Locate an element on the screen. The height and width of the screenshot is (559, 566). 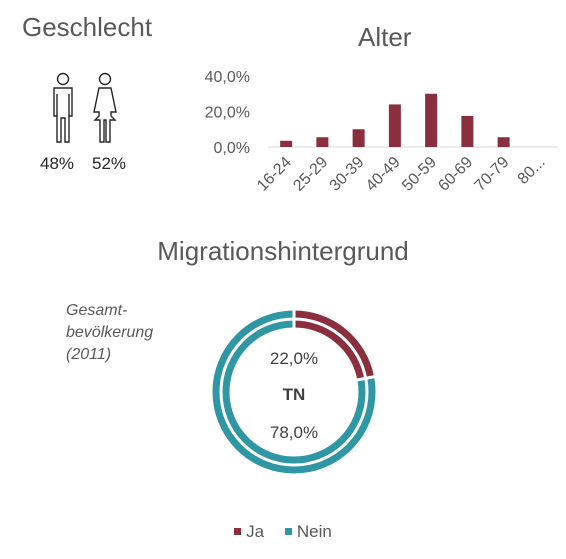
donut-value-ja: 22,0% is located at coordinates (294, 358).